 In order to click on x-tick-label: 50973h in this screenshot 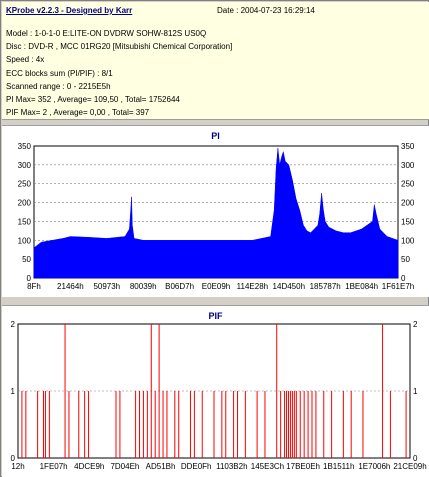, I will do `click(106, 286)`.